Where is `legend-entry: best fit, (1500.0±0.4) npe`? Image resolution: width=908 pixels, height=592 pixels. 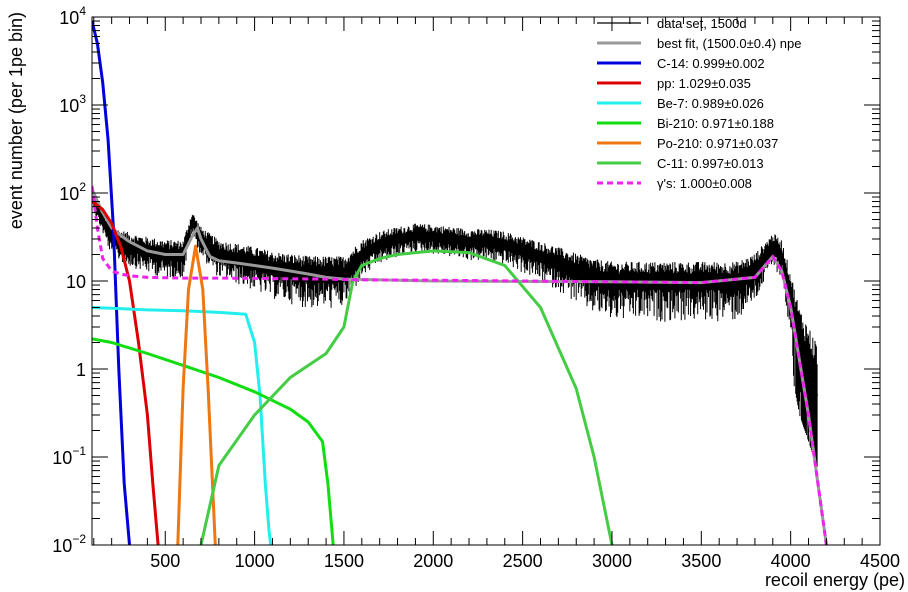
legend-entry: best fit, (1500.0±0.4) npe is located at coordinates (729, 43).